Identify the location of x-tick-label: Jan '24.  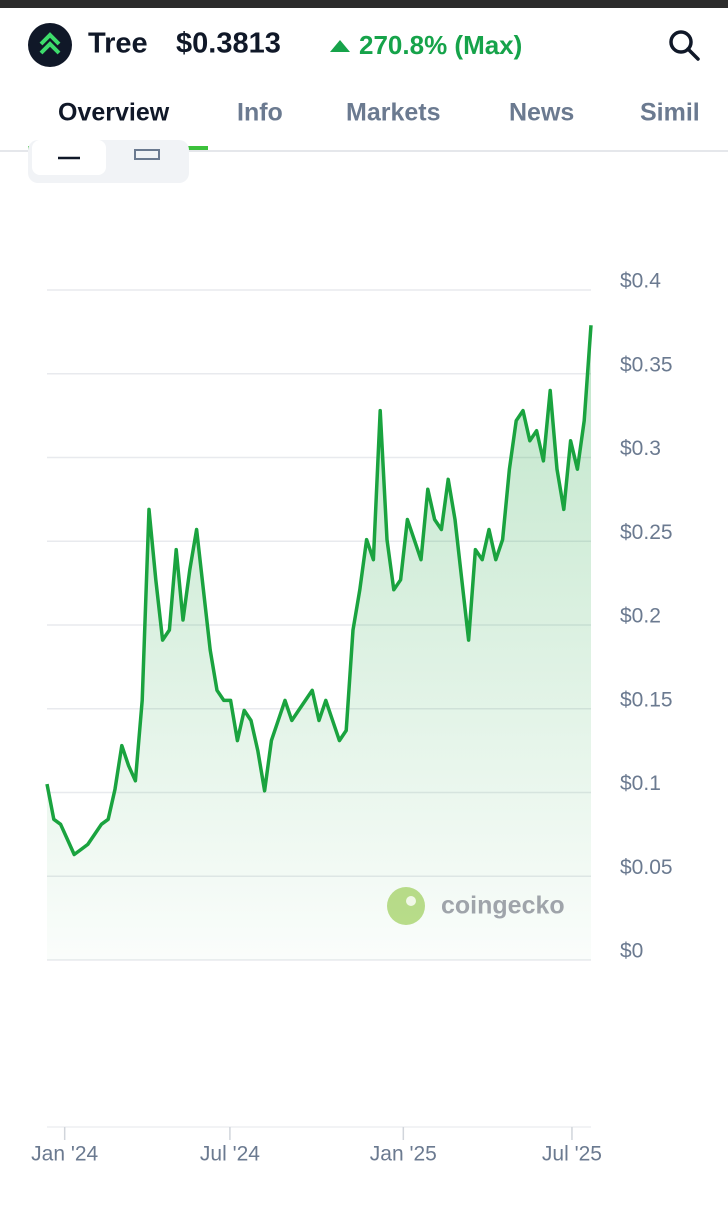
(64, 1154).